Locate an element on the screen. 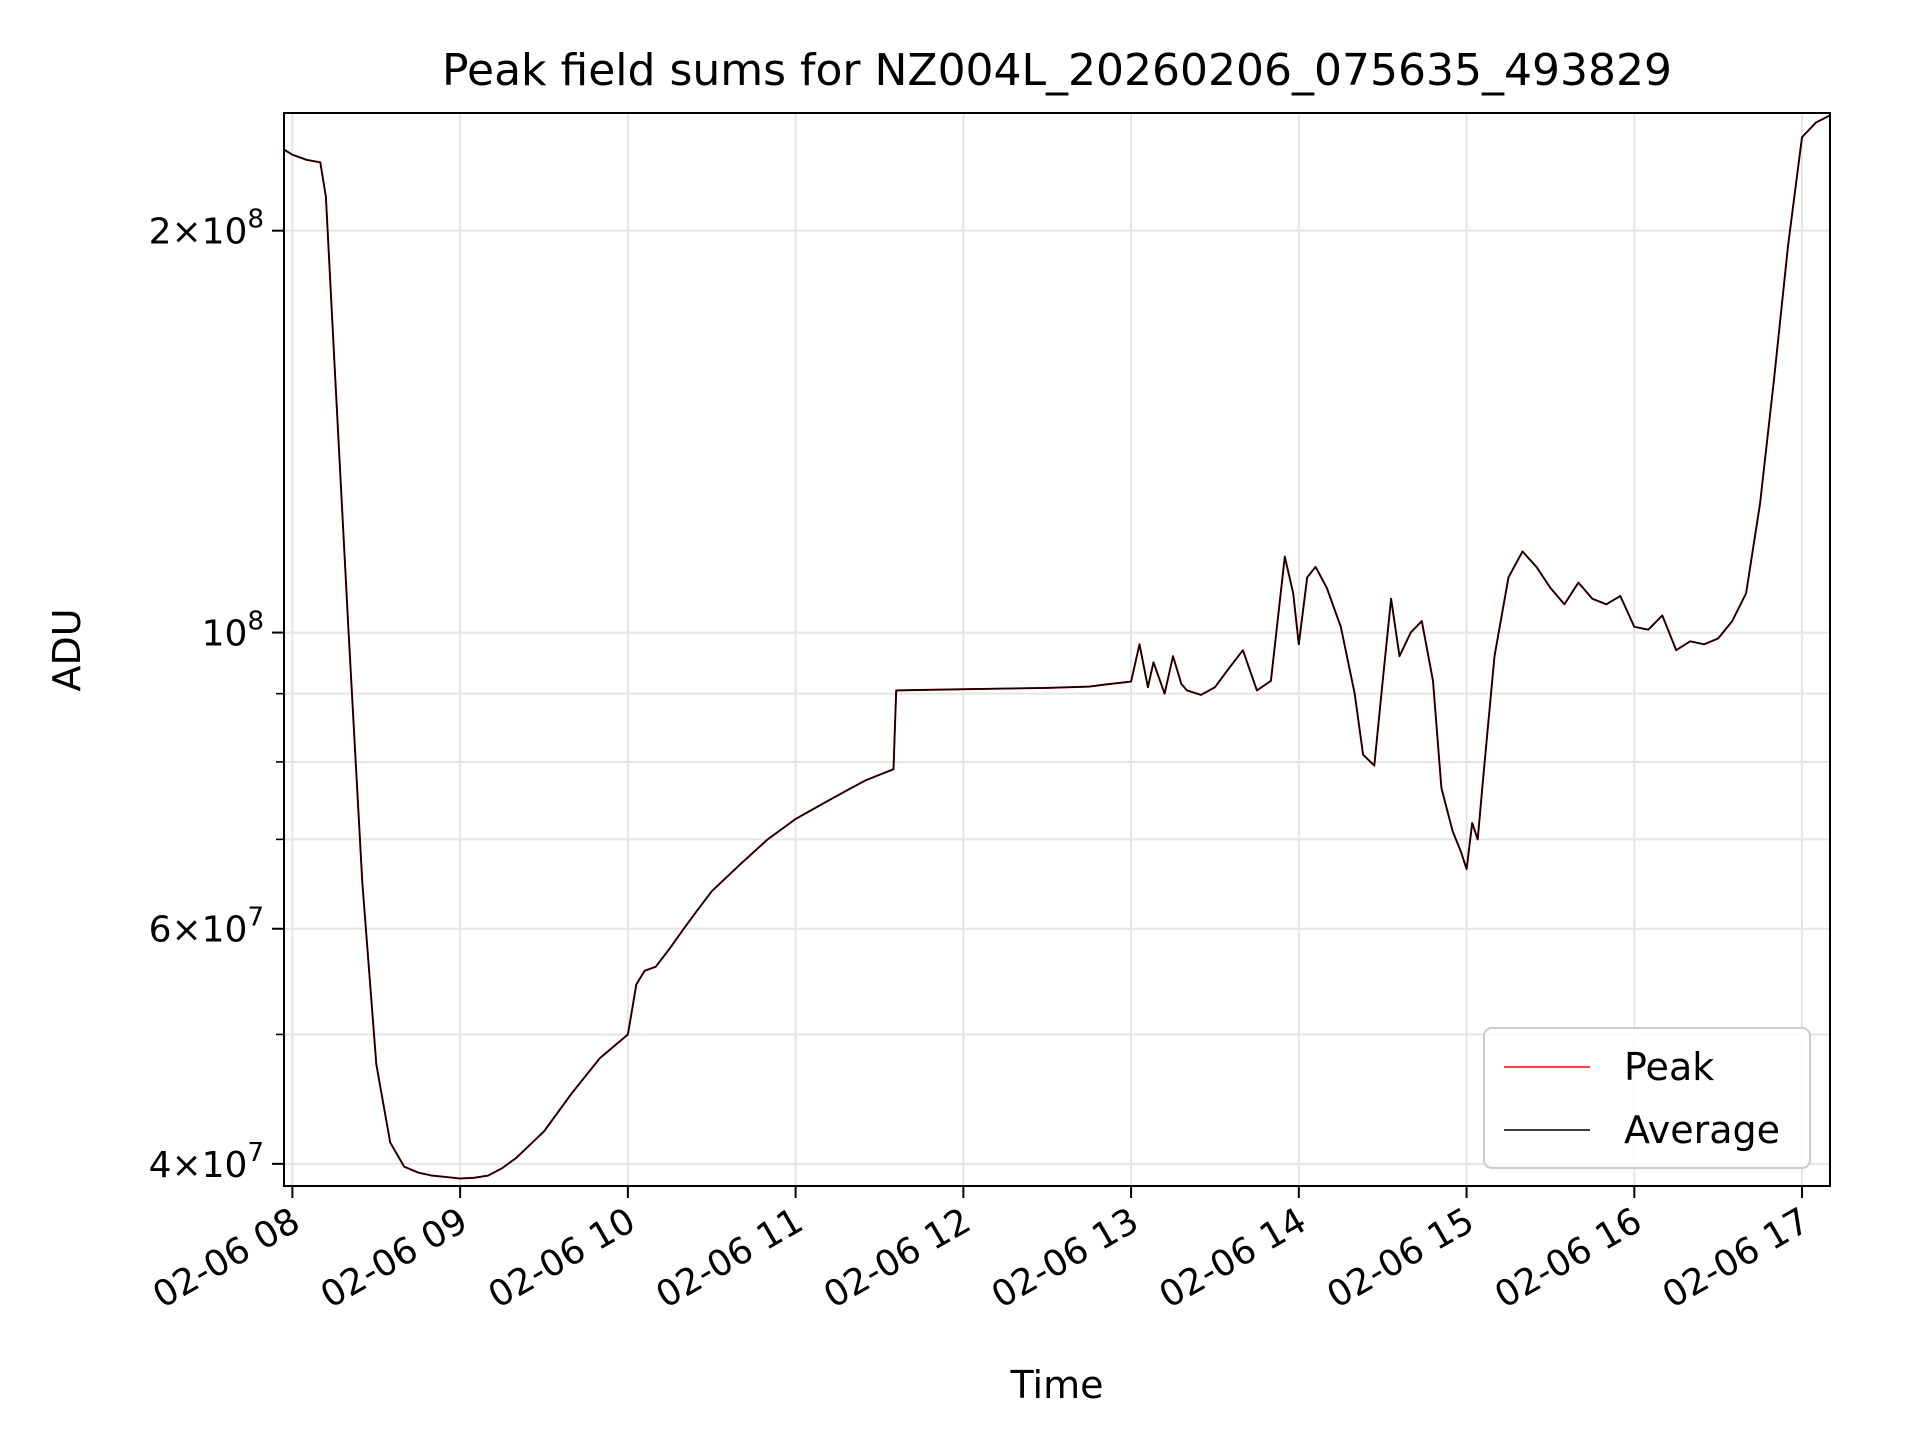  y-tick-label: 108 is located at coordinates (233, 631).